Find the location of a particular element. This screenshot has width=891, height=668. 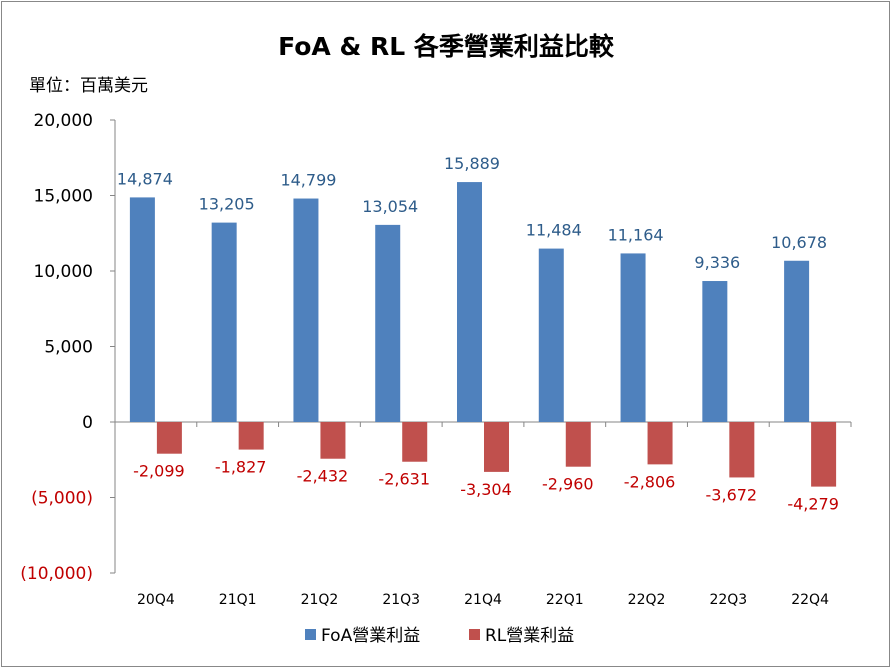

data-label-foa: 14,799 is located at coordinates (308, 180).